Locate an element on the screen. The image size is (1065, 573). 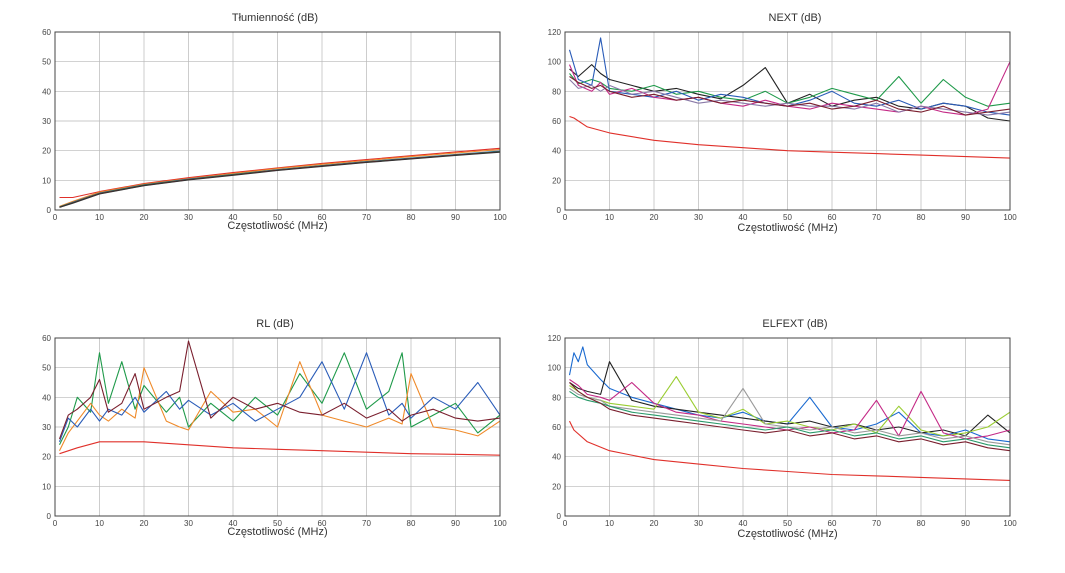
chart-title: NEXT (dB) is located at coordinates (795, 18).